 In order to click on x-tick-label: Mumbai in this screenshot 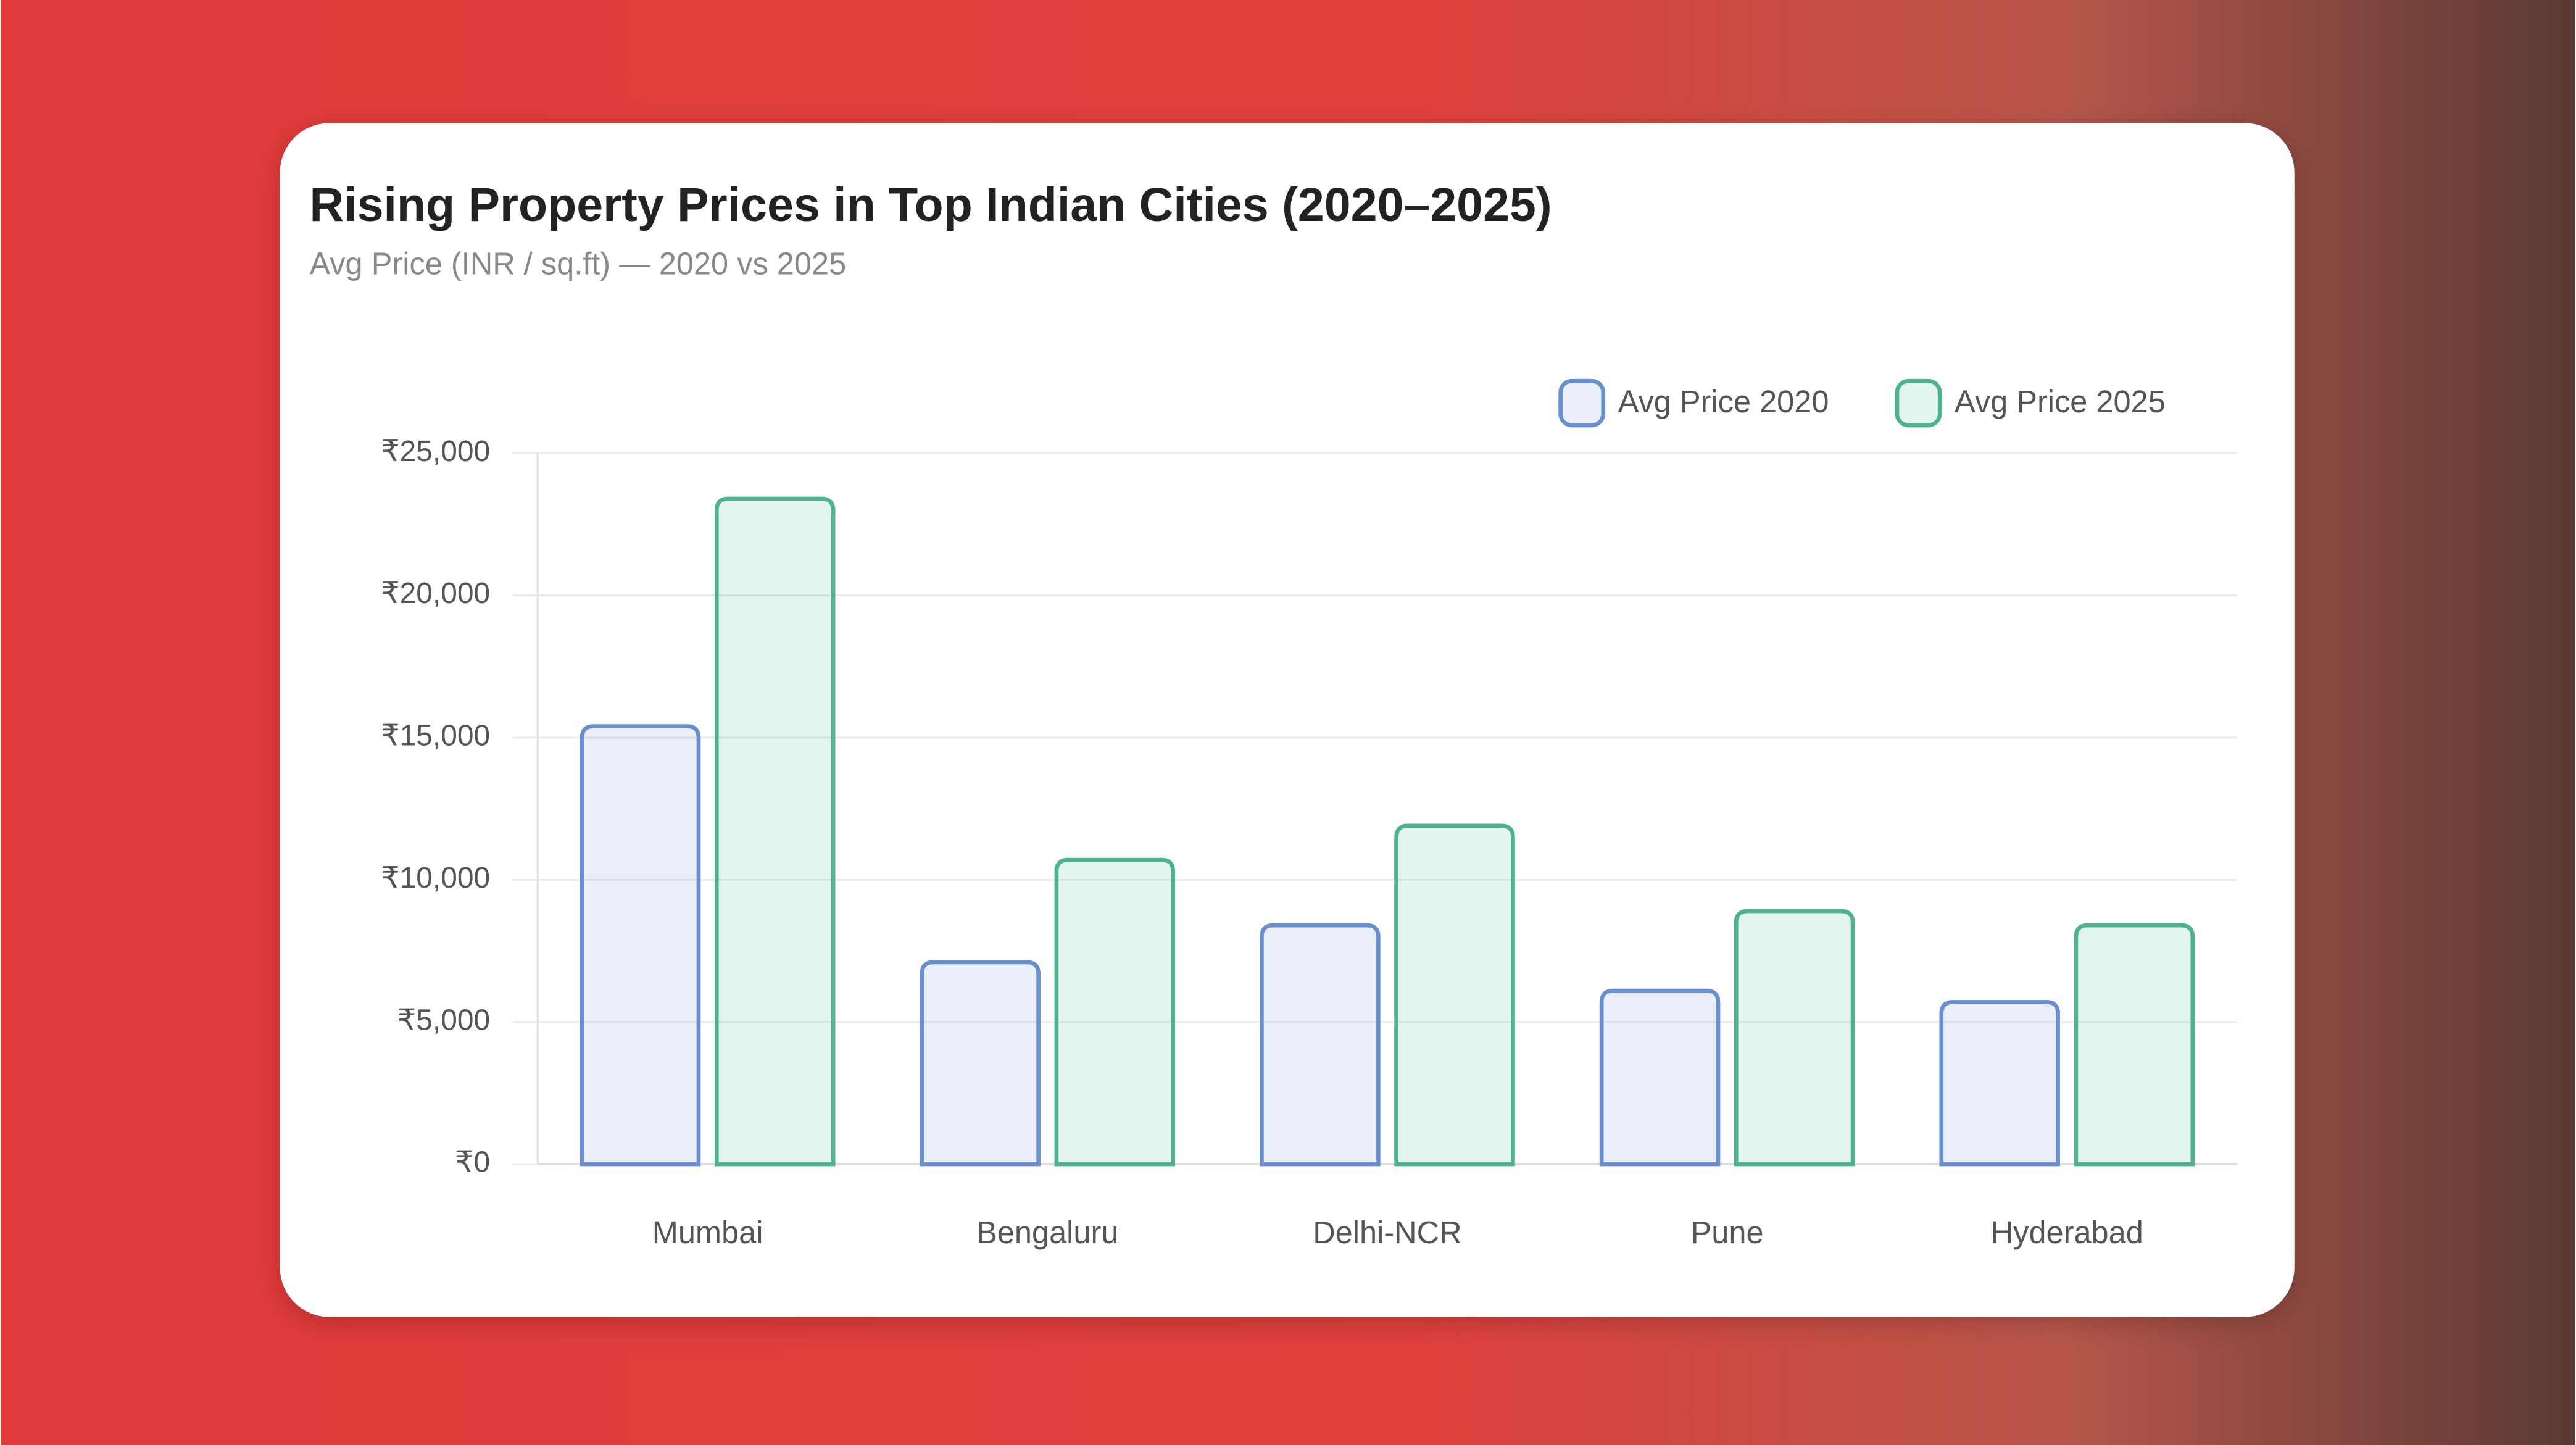, I will do `click(708, 1232)`.